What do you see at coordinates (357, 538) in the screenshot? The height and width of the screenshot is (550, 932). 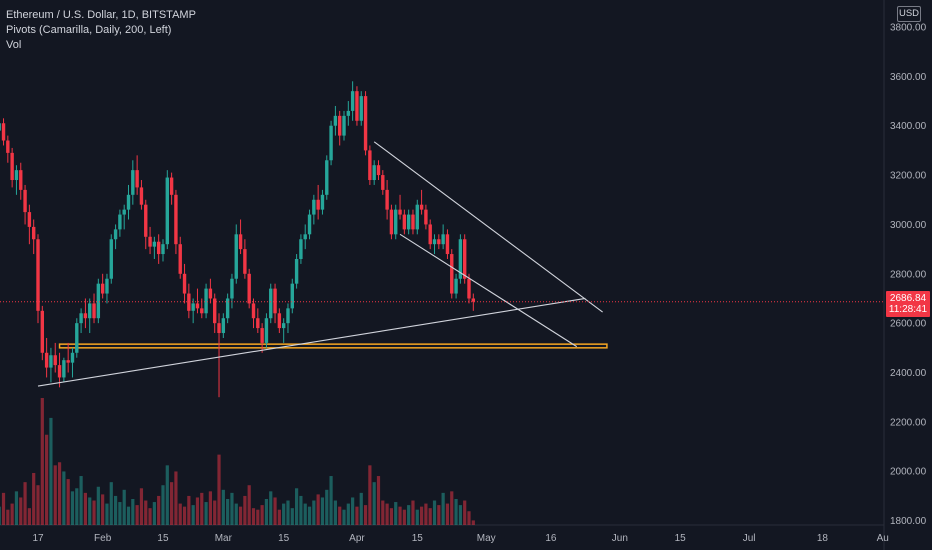 I see `x-tick-label: Apr` at bounding box center [357, 538].